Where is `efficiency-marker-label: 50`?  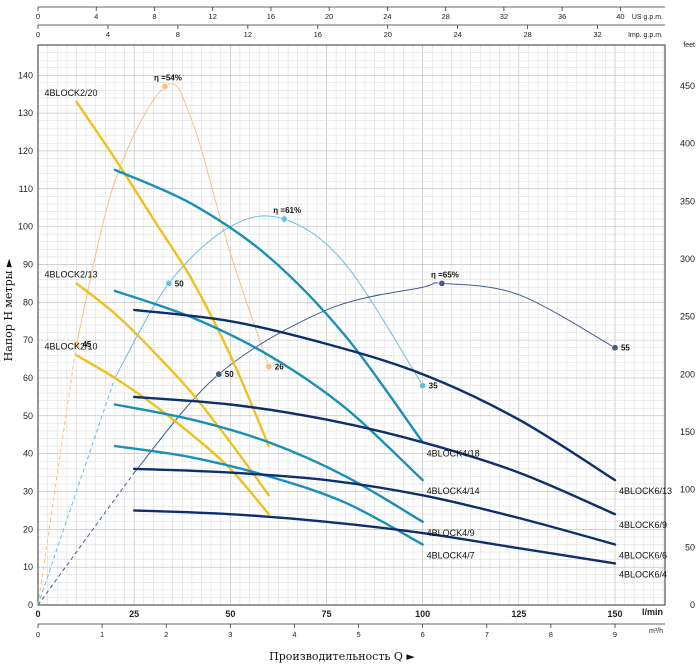
efficiency-marker-label: 50 is located at coordinates (229, 374).